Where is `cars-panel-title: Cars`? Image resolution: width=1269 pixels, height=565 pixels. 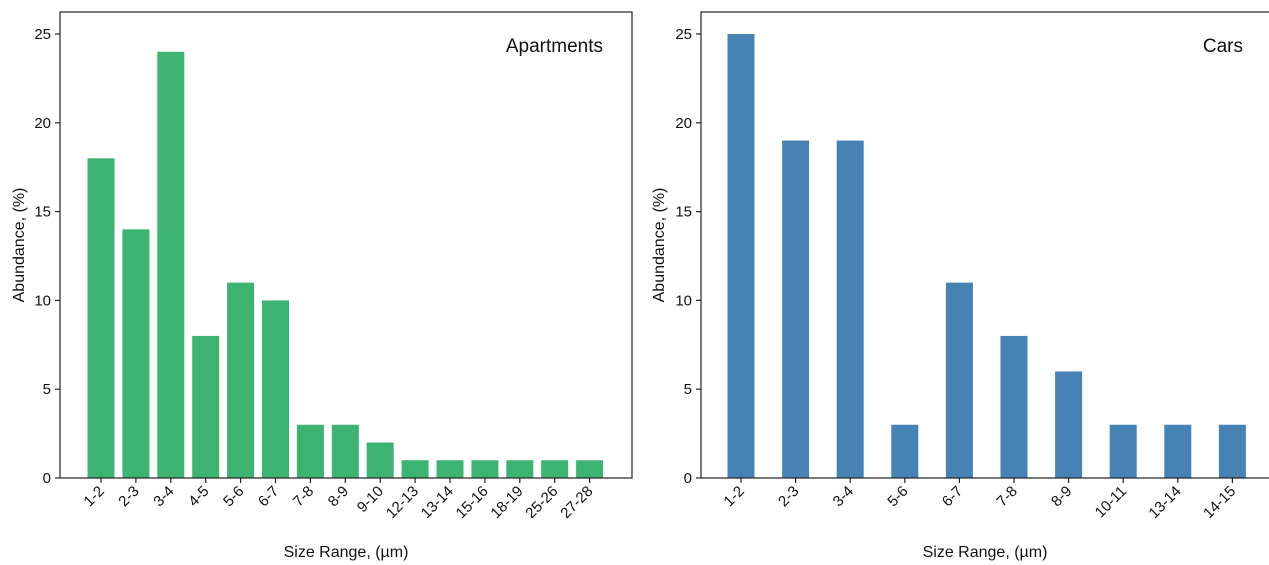
cars-panel-title: Cars is located at coordinates (1223, 46).